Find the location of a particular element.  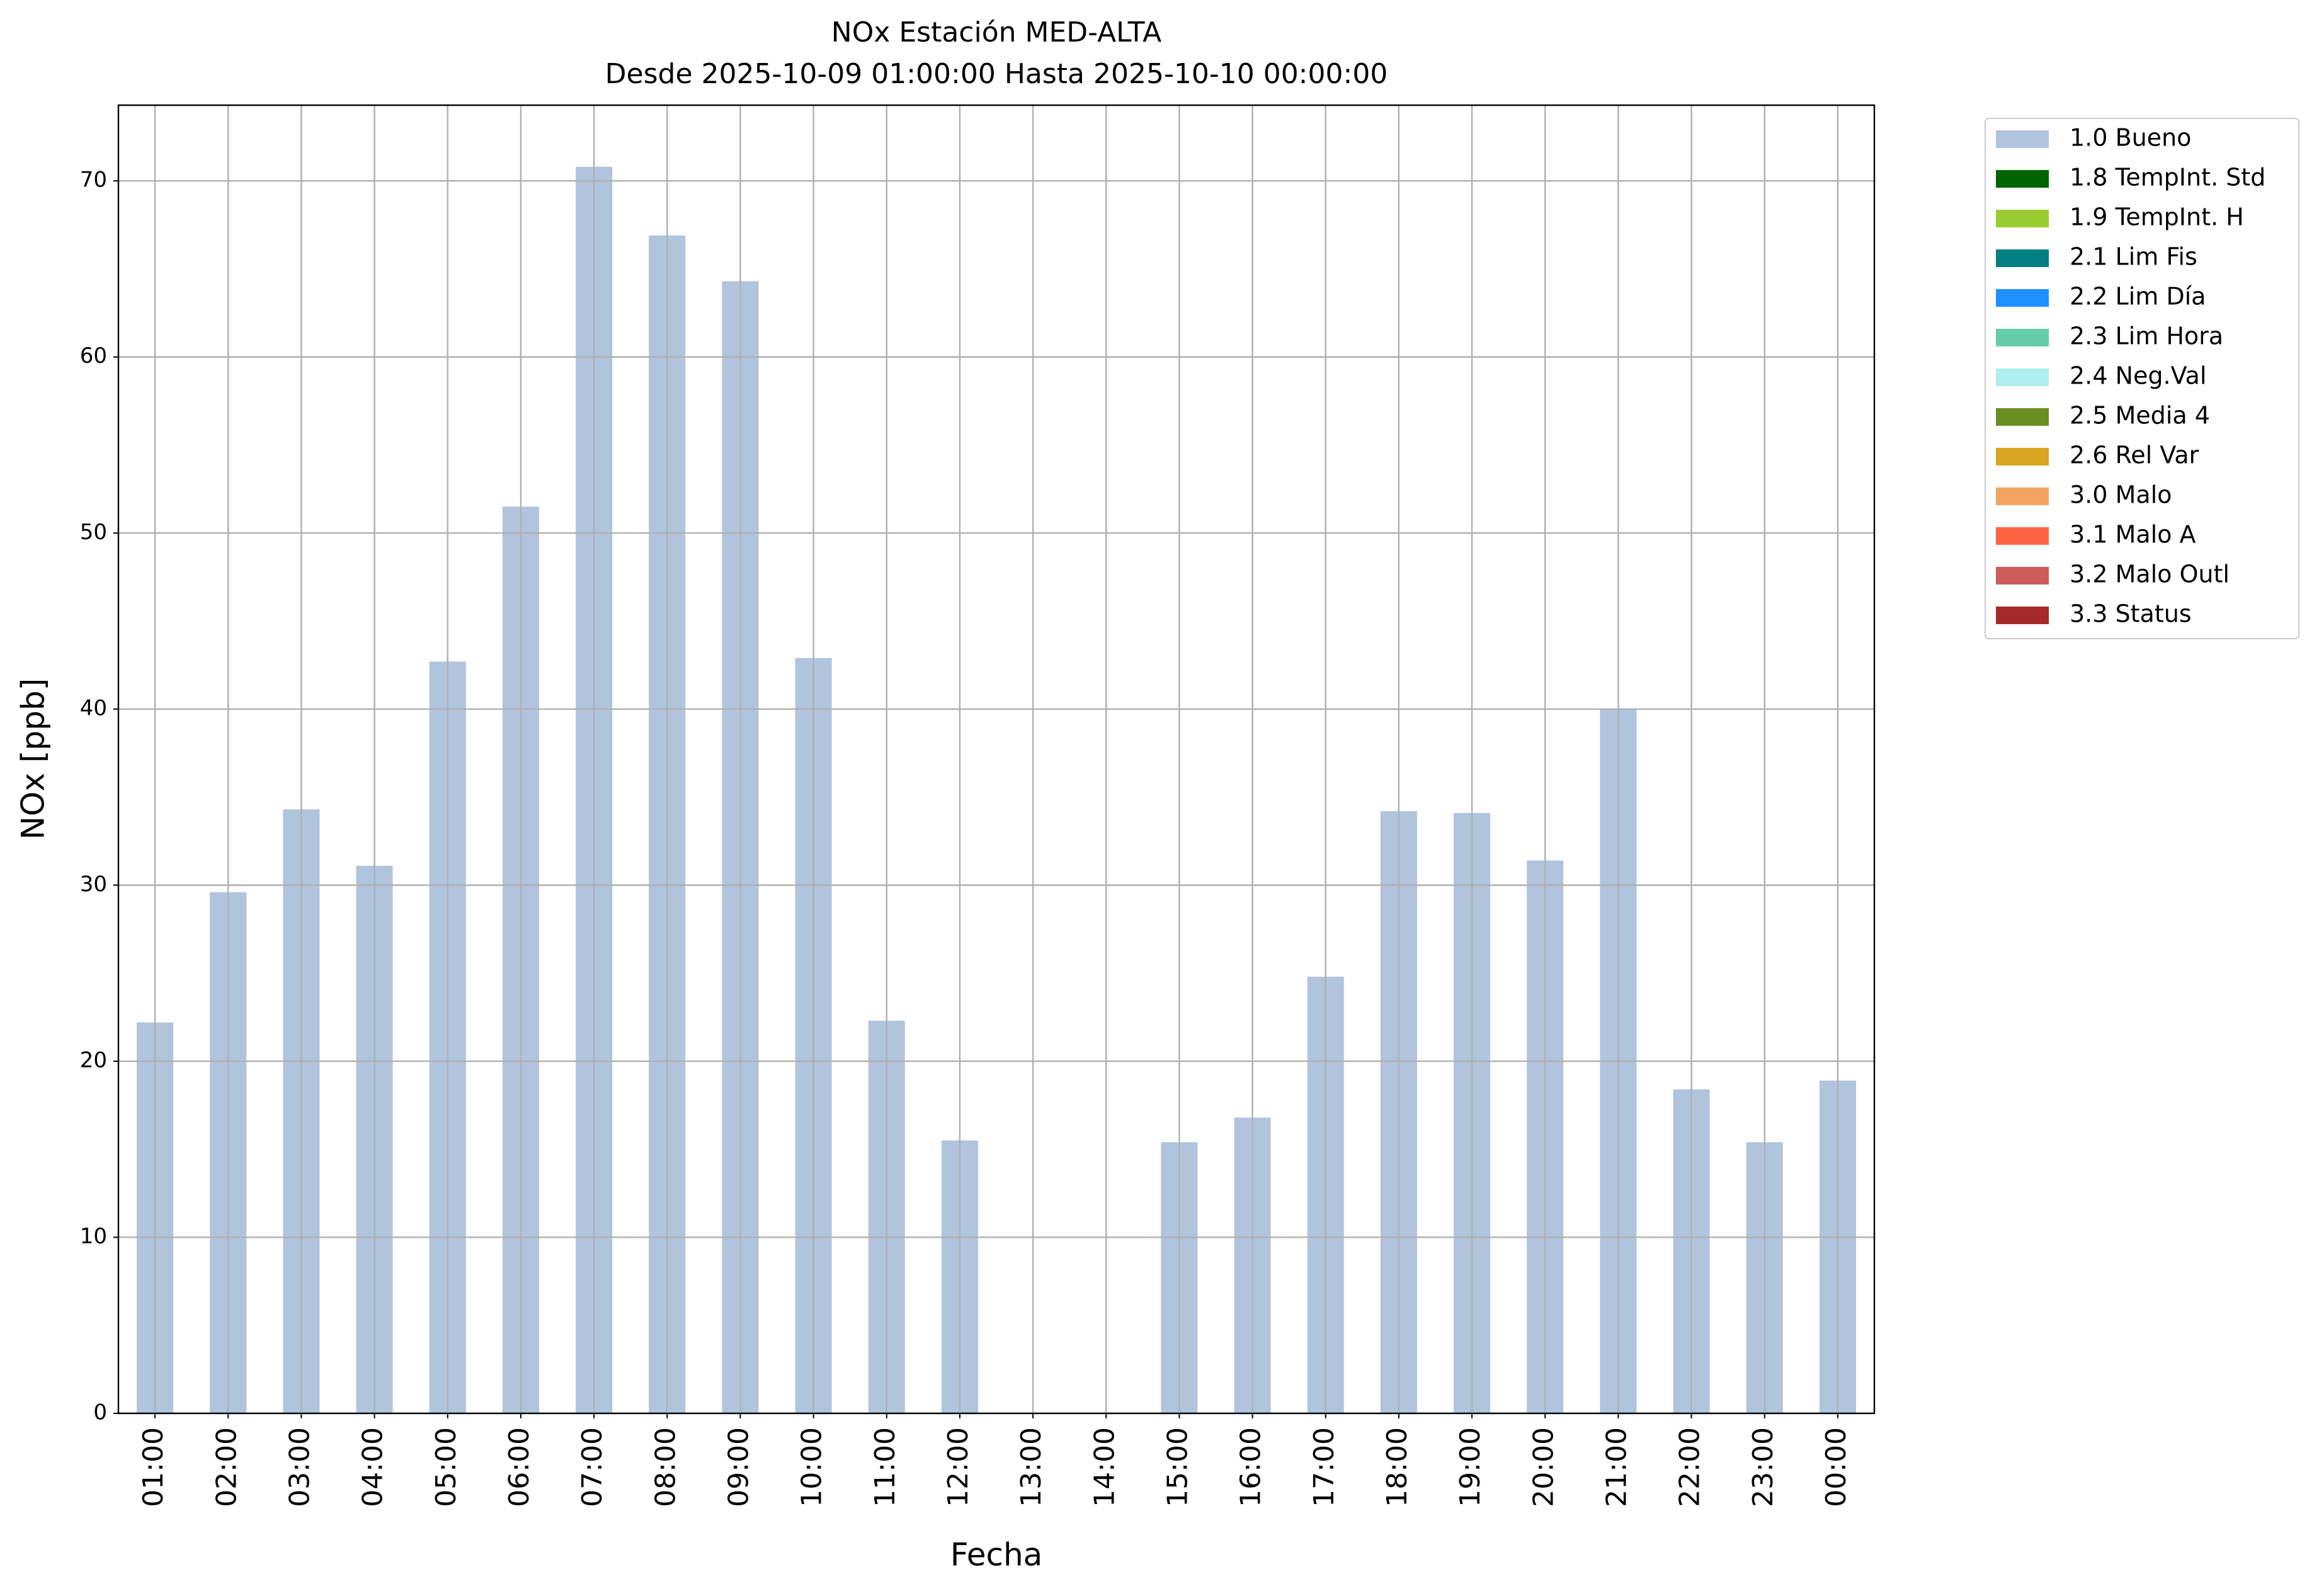

legend-label: 3.1 Malo A is located at coordinates (2133, 535).